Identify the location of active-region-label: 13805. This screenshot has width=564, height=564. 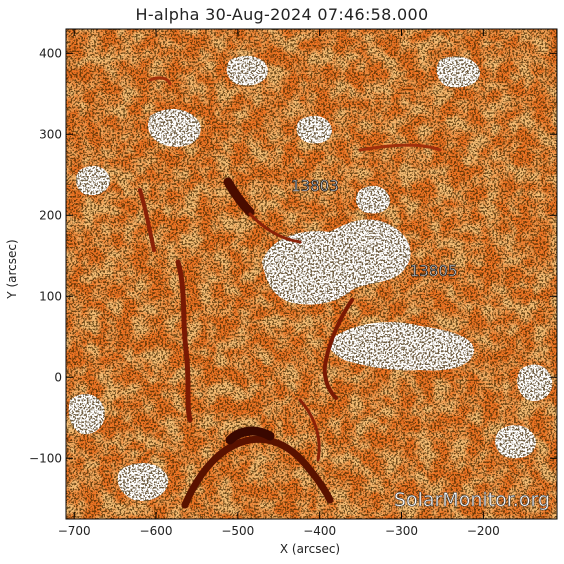
(434, 271).